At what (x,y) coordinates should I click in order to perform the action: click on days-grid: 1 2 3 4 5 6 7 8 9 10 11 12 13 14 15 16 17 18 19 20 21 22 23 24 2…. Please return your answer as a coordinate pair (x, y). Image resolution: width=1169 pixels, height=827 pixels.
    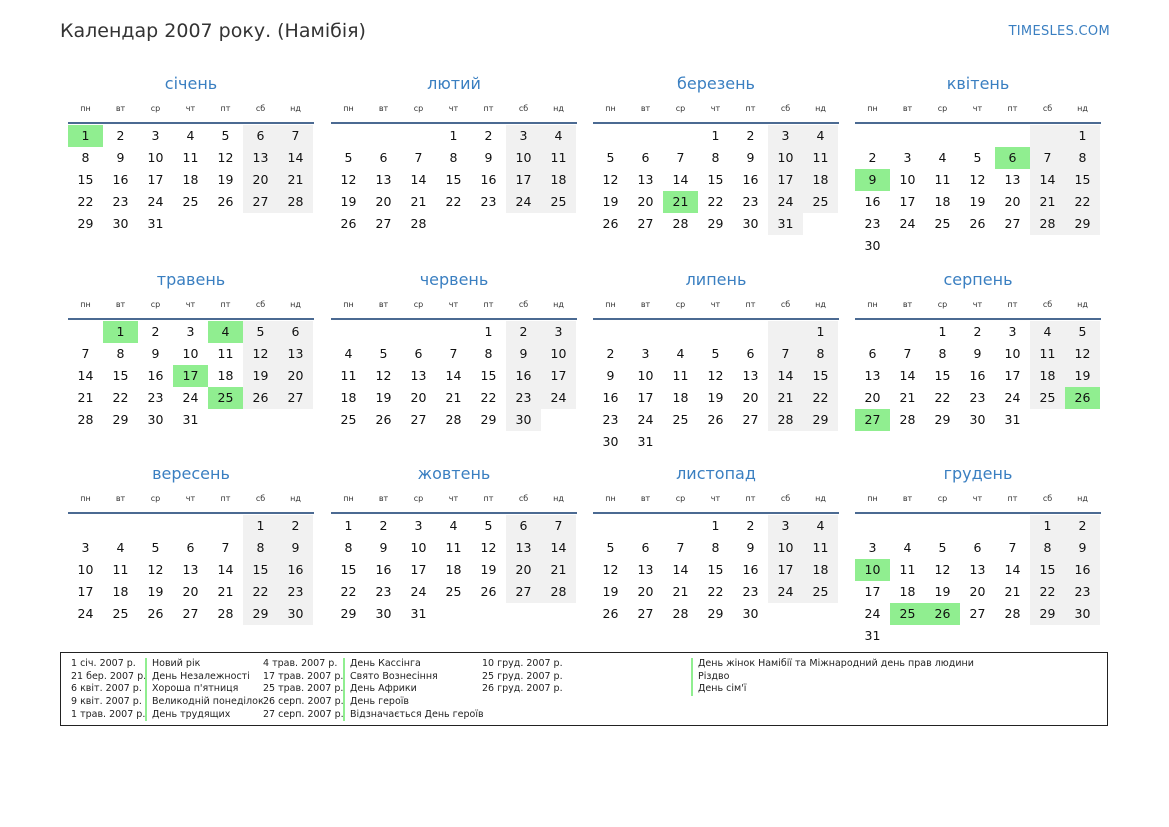
    Looking at the image, I should click on (454, 180).